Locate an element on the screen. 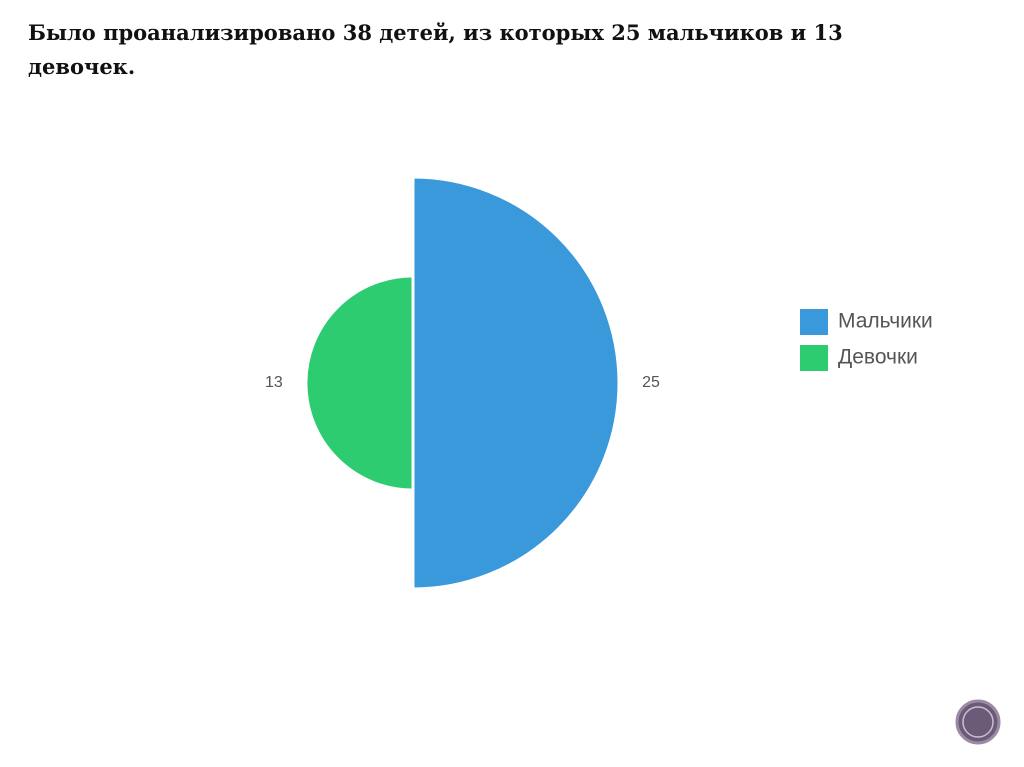 The width and height of the screenshot is (1024, 767). data-label: 25 is located at coordinates (651, 382).